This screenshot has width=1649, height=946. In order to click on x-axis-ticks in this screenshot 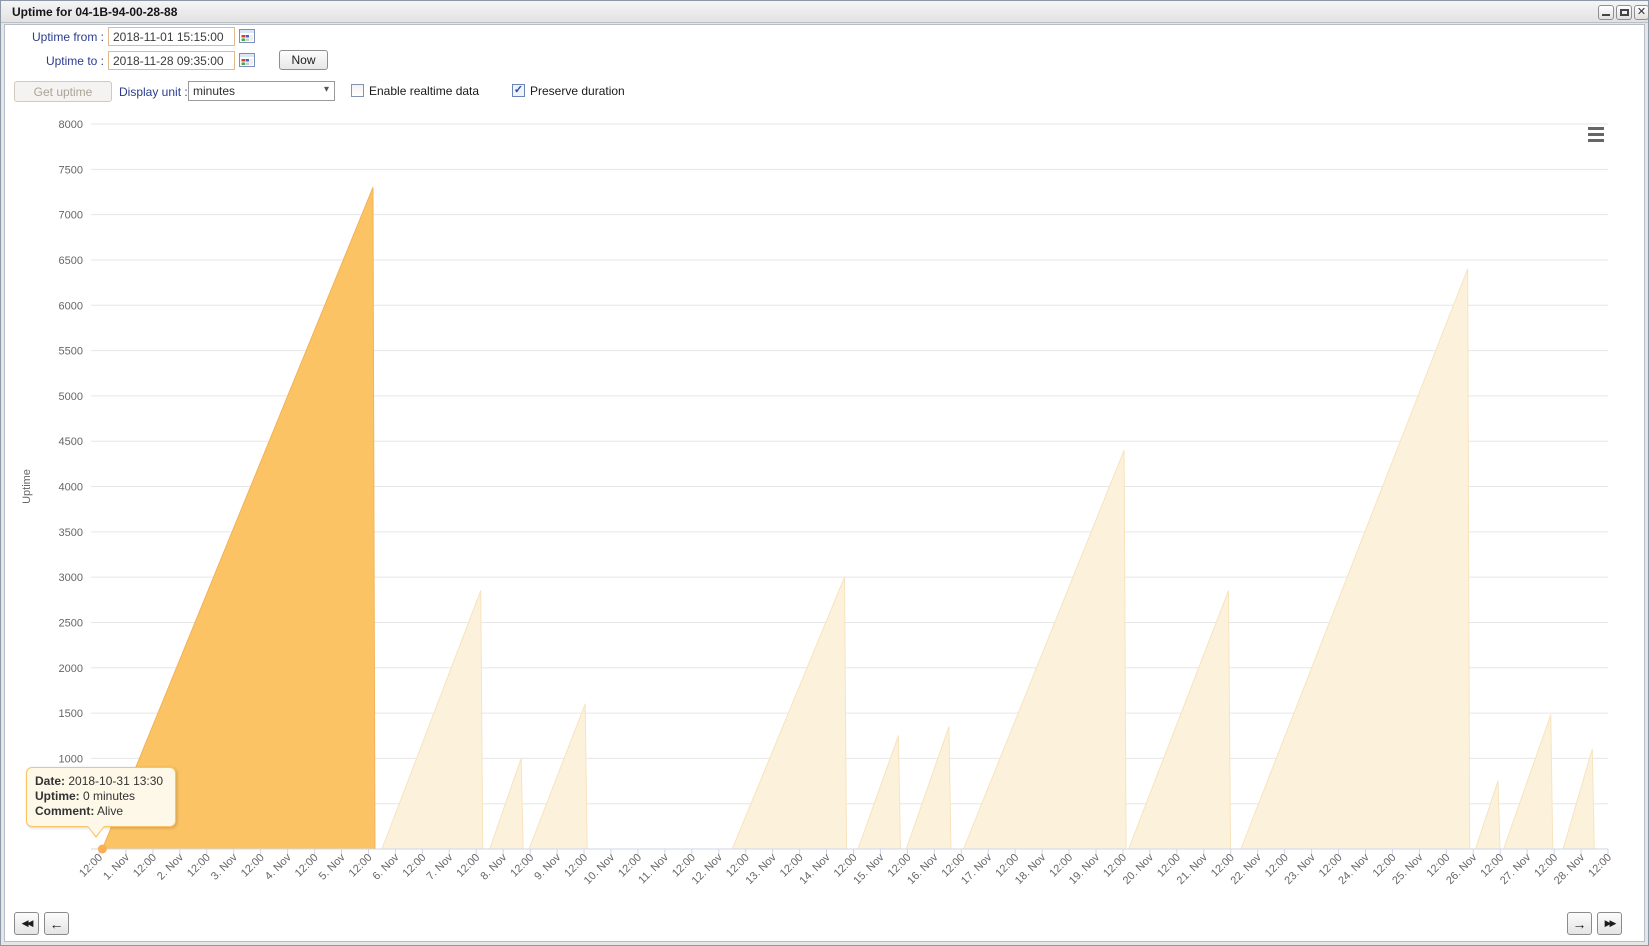, I will do `click(853, 852)`.